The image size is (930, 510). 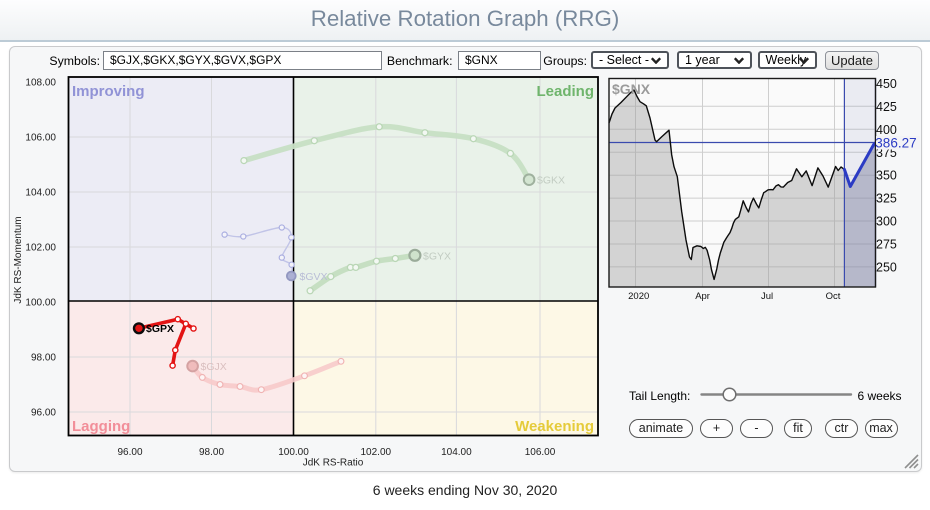 What do you see at coordinates (886, 199) in the screenshot?
I see `svg-text: 325` at bounding box center [886, 199].